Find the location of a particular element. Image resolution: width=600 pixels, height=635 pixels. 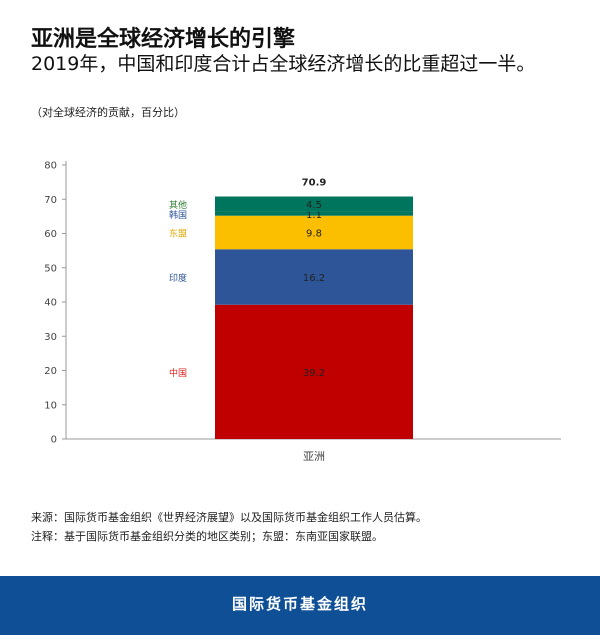

definition-note: 注释：基于国际货币基金组织分类的地区类别；东盟：东南亚国家联盟。 is located at coordinates (207, 536).